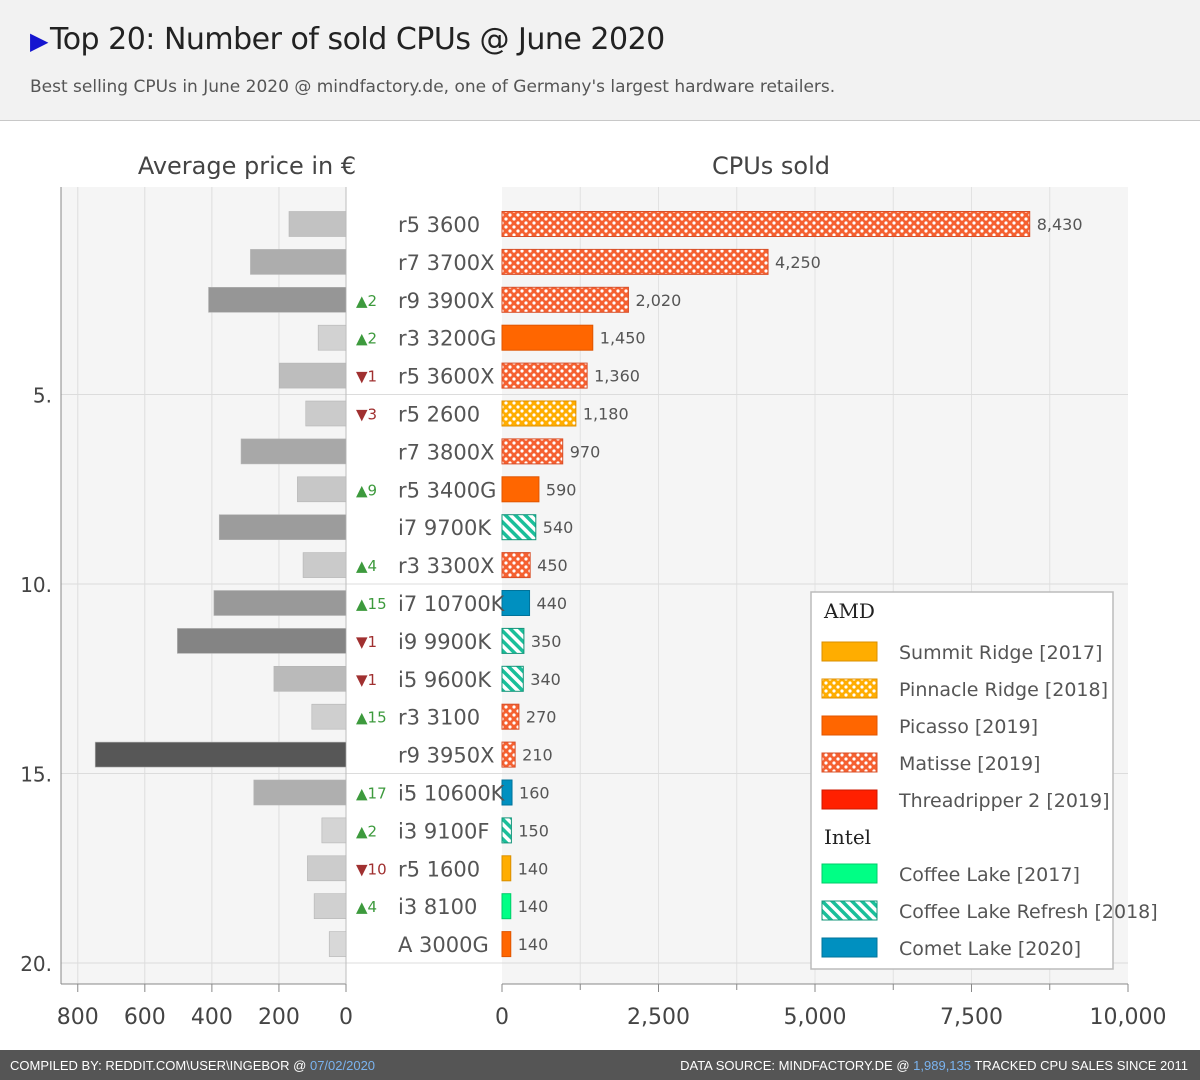 The height and width of the screenshot is (1080, 1200). What do you see at coordinates (658, 1017) in the screenshot?
I see `sold-tick-label: 2,500` at bounding box center [658, 1017].